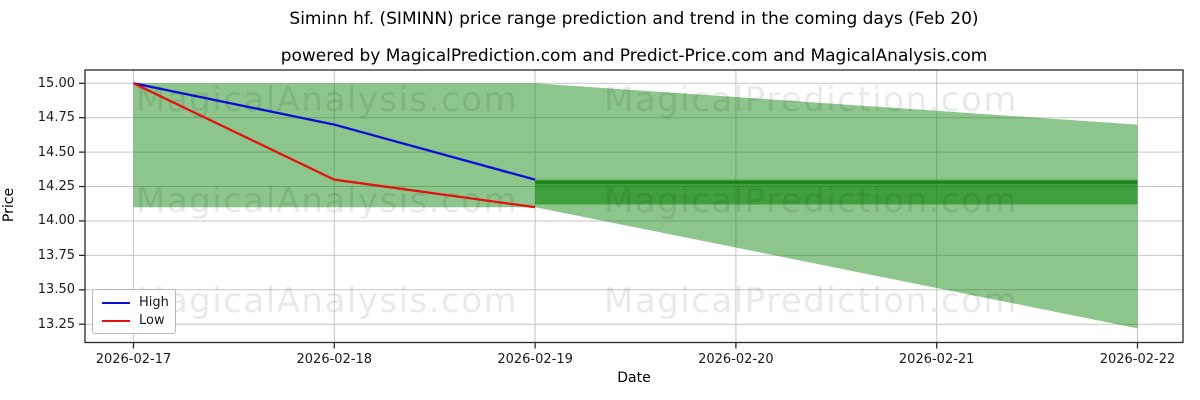 The image size is (1200, 400). Describe the element at coordinates (634, 378) in the screenshot. I see `x-axis-label: Date` at that location.